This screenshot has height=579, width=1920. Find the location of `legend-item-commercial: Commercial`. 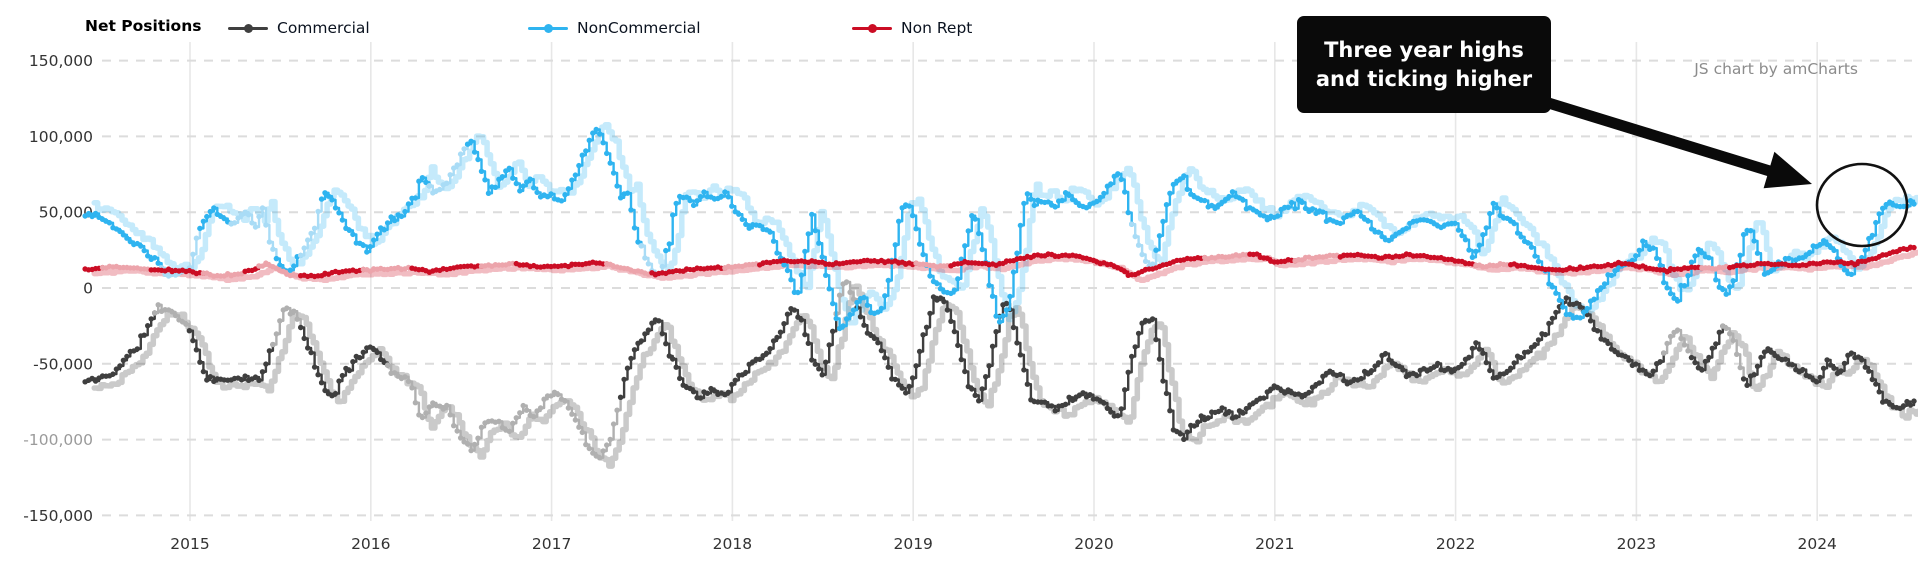

legend-item-commercial: Commercial is located at coordinates (299, 28).